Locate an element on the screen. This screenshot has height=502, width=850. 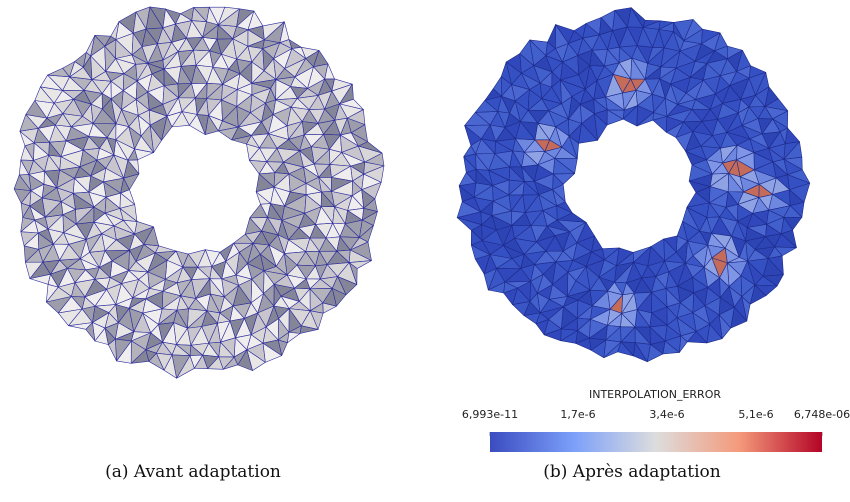
colorbar-tick-label: 6,993e-11 is located at coordinates (490, 414).